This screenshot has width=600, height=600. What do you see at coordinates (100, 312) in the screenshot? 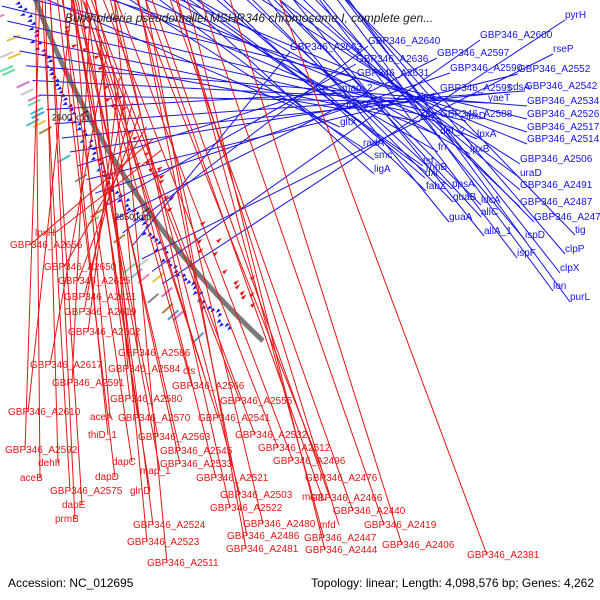
I see `reverse-gene-label: GBP346_A2619` at bounding box center [100, 312].